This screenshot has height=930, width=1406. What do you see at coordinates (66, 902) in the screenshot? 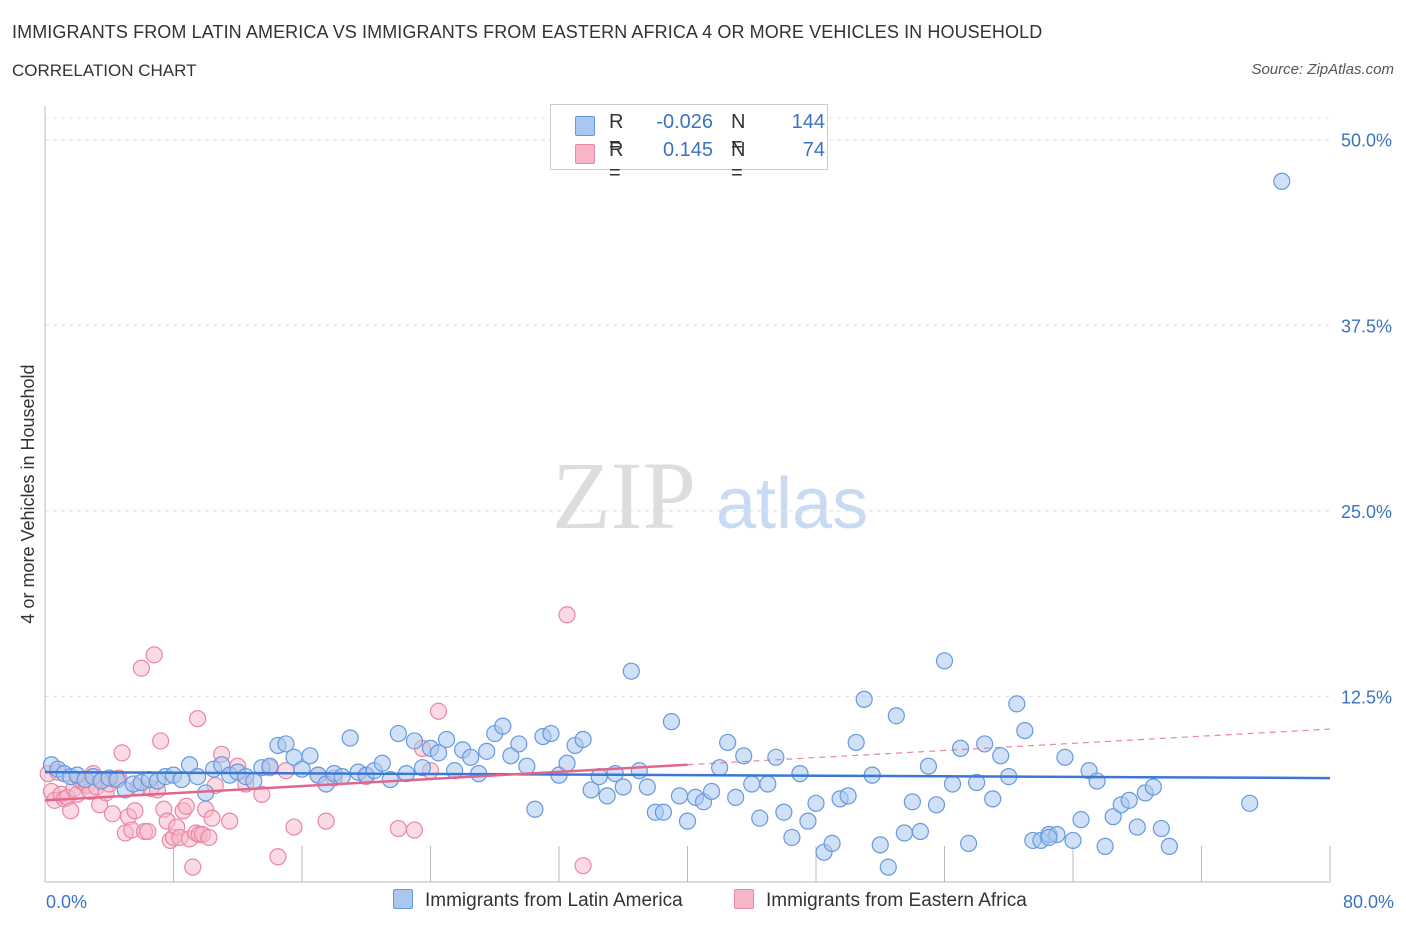
I see `x-tick-label: 0.0%` at bounding box center [66, 902].